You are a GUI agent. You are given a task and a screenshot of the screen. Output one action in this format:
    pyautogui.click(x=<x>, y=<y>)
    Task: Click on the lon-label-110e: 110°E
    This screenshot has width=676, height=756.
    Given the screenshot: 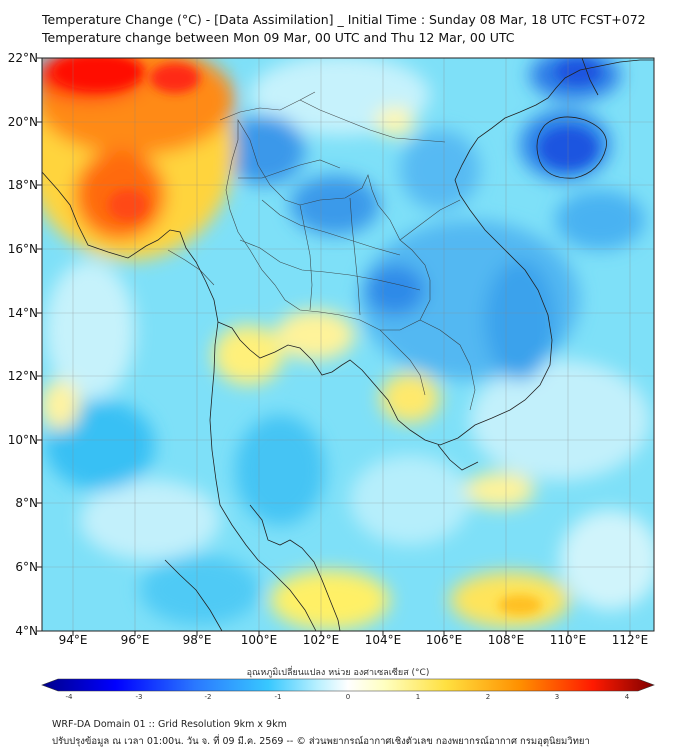 What is the action you would take?
    pyautogui.click(x=568, y=640)
    